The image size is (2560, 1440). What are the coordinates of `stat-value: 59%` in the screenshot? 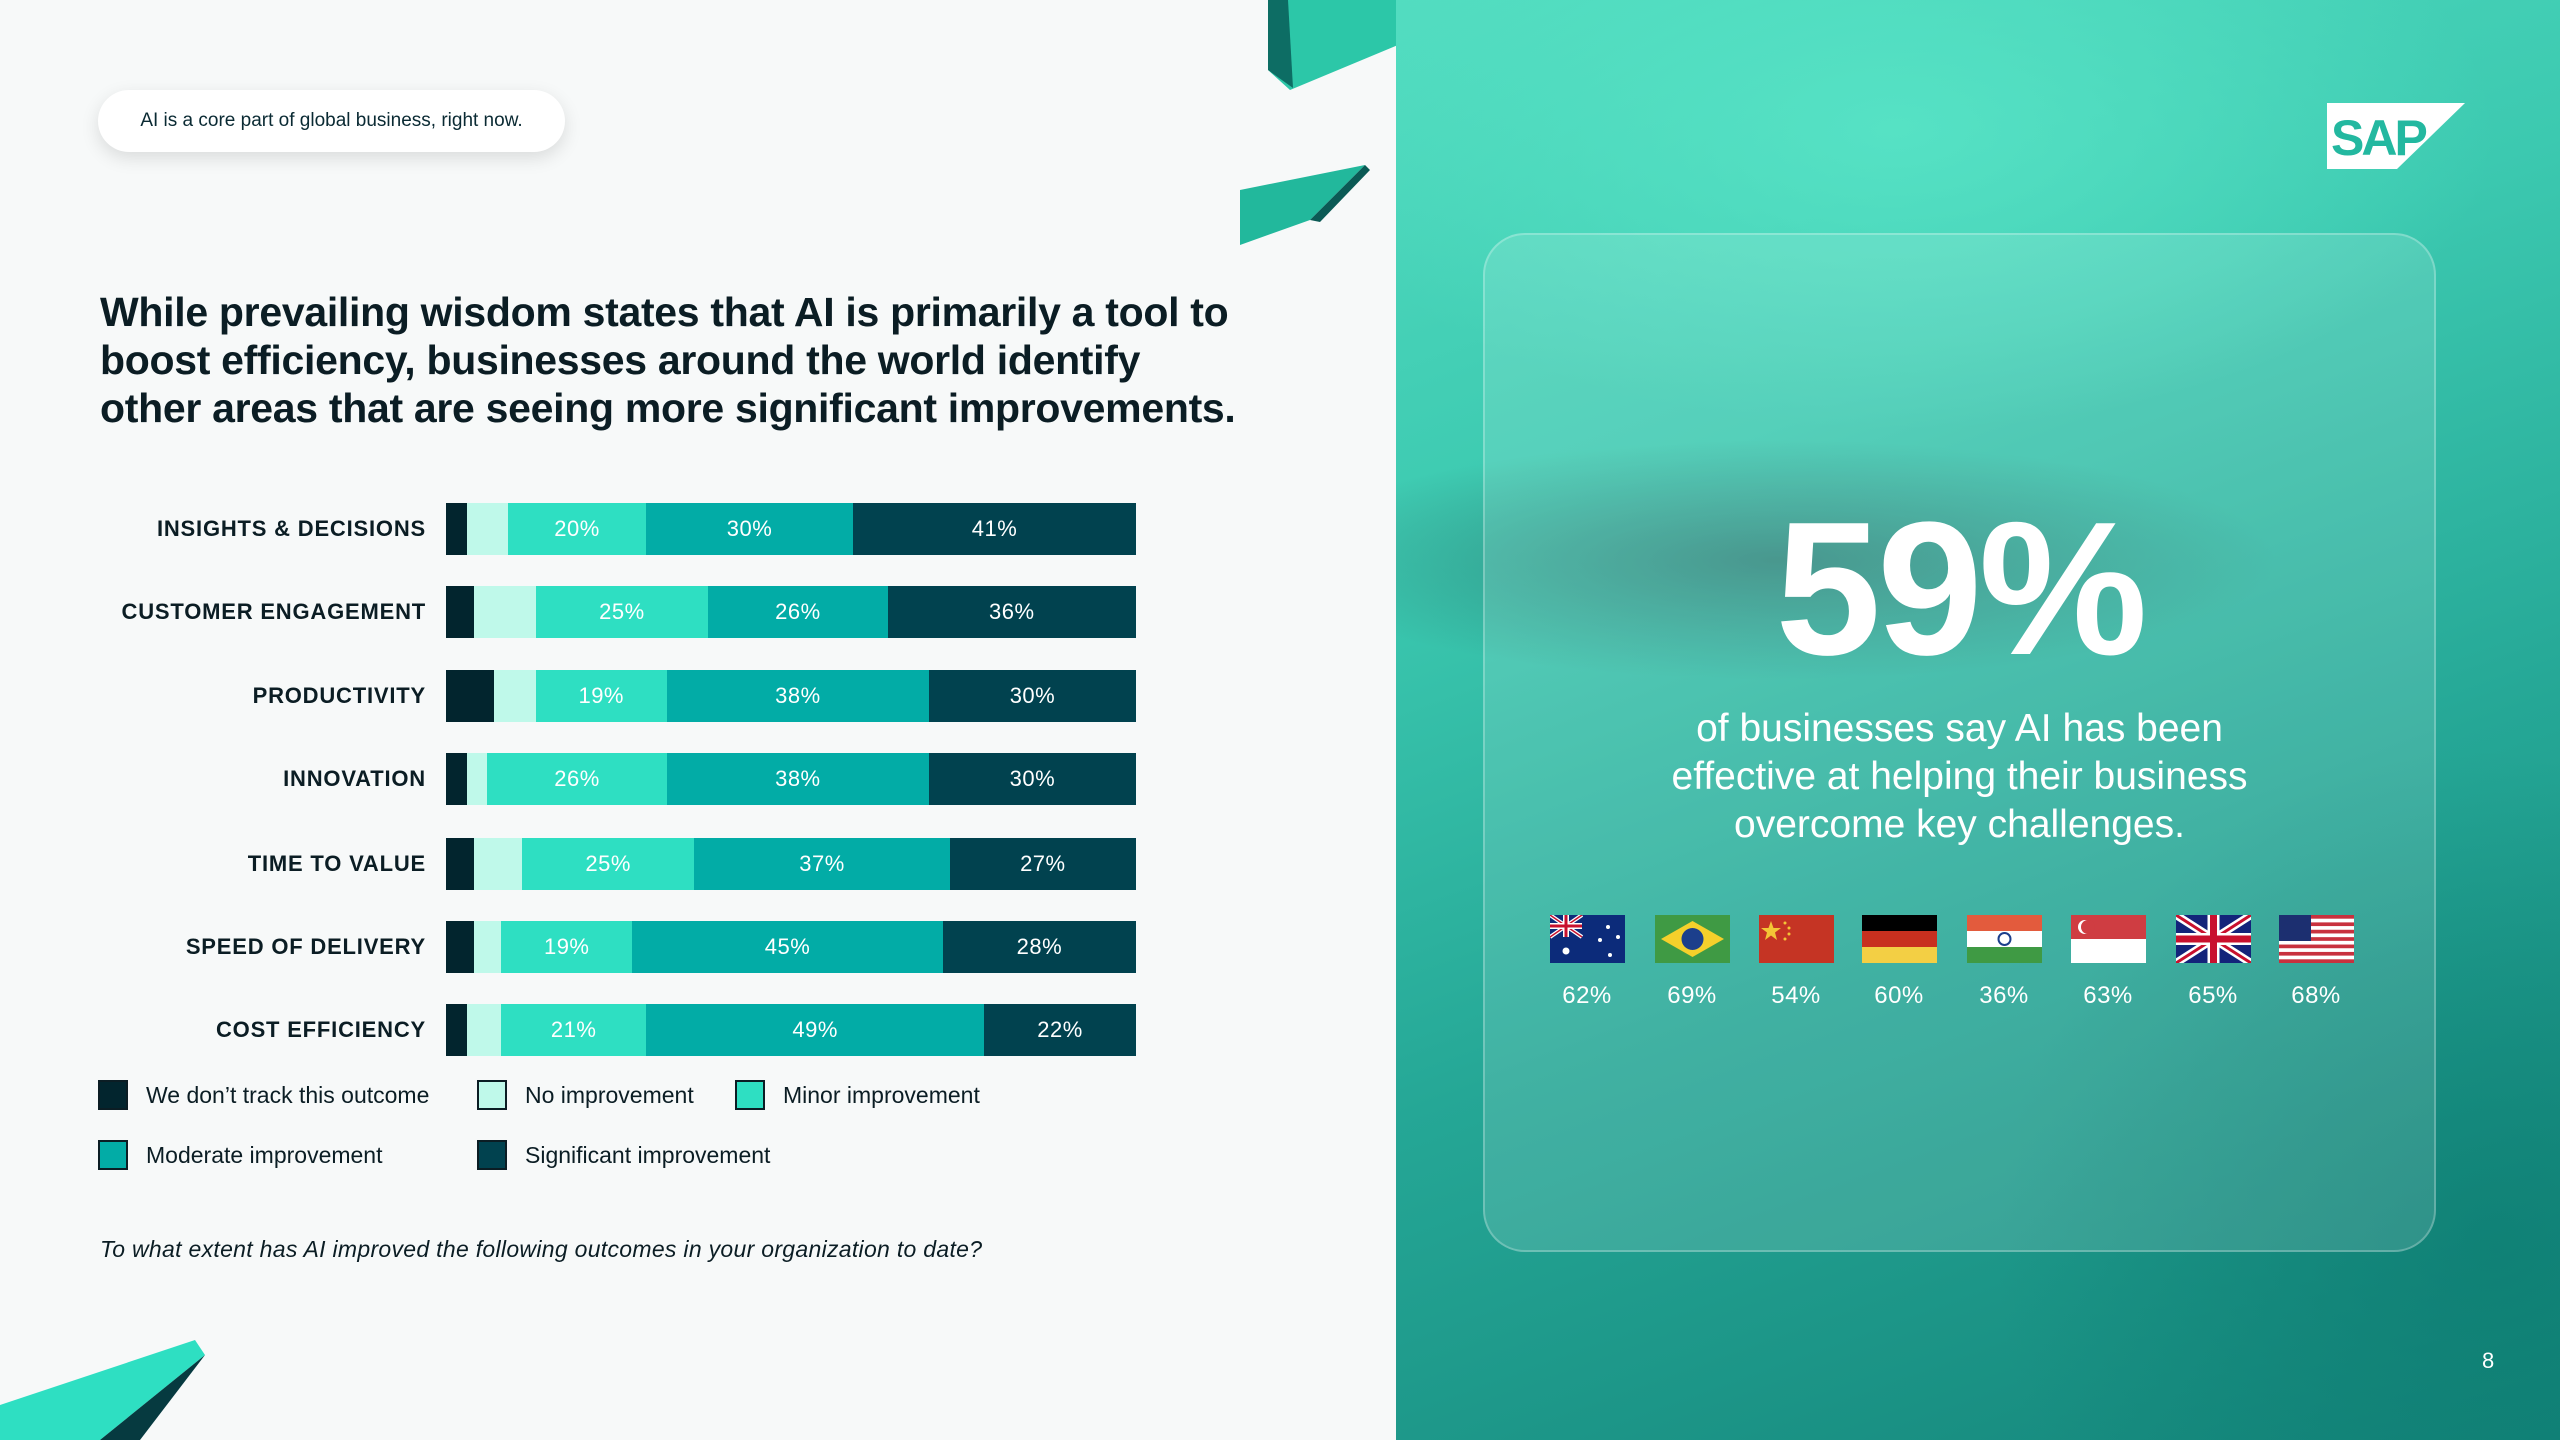 It's located at (1961, 589).